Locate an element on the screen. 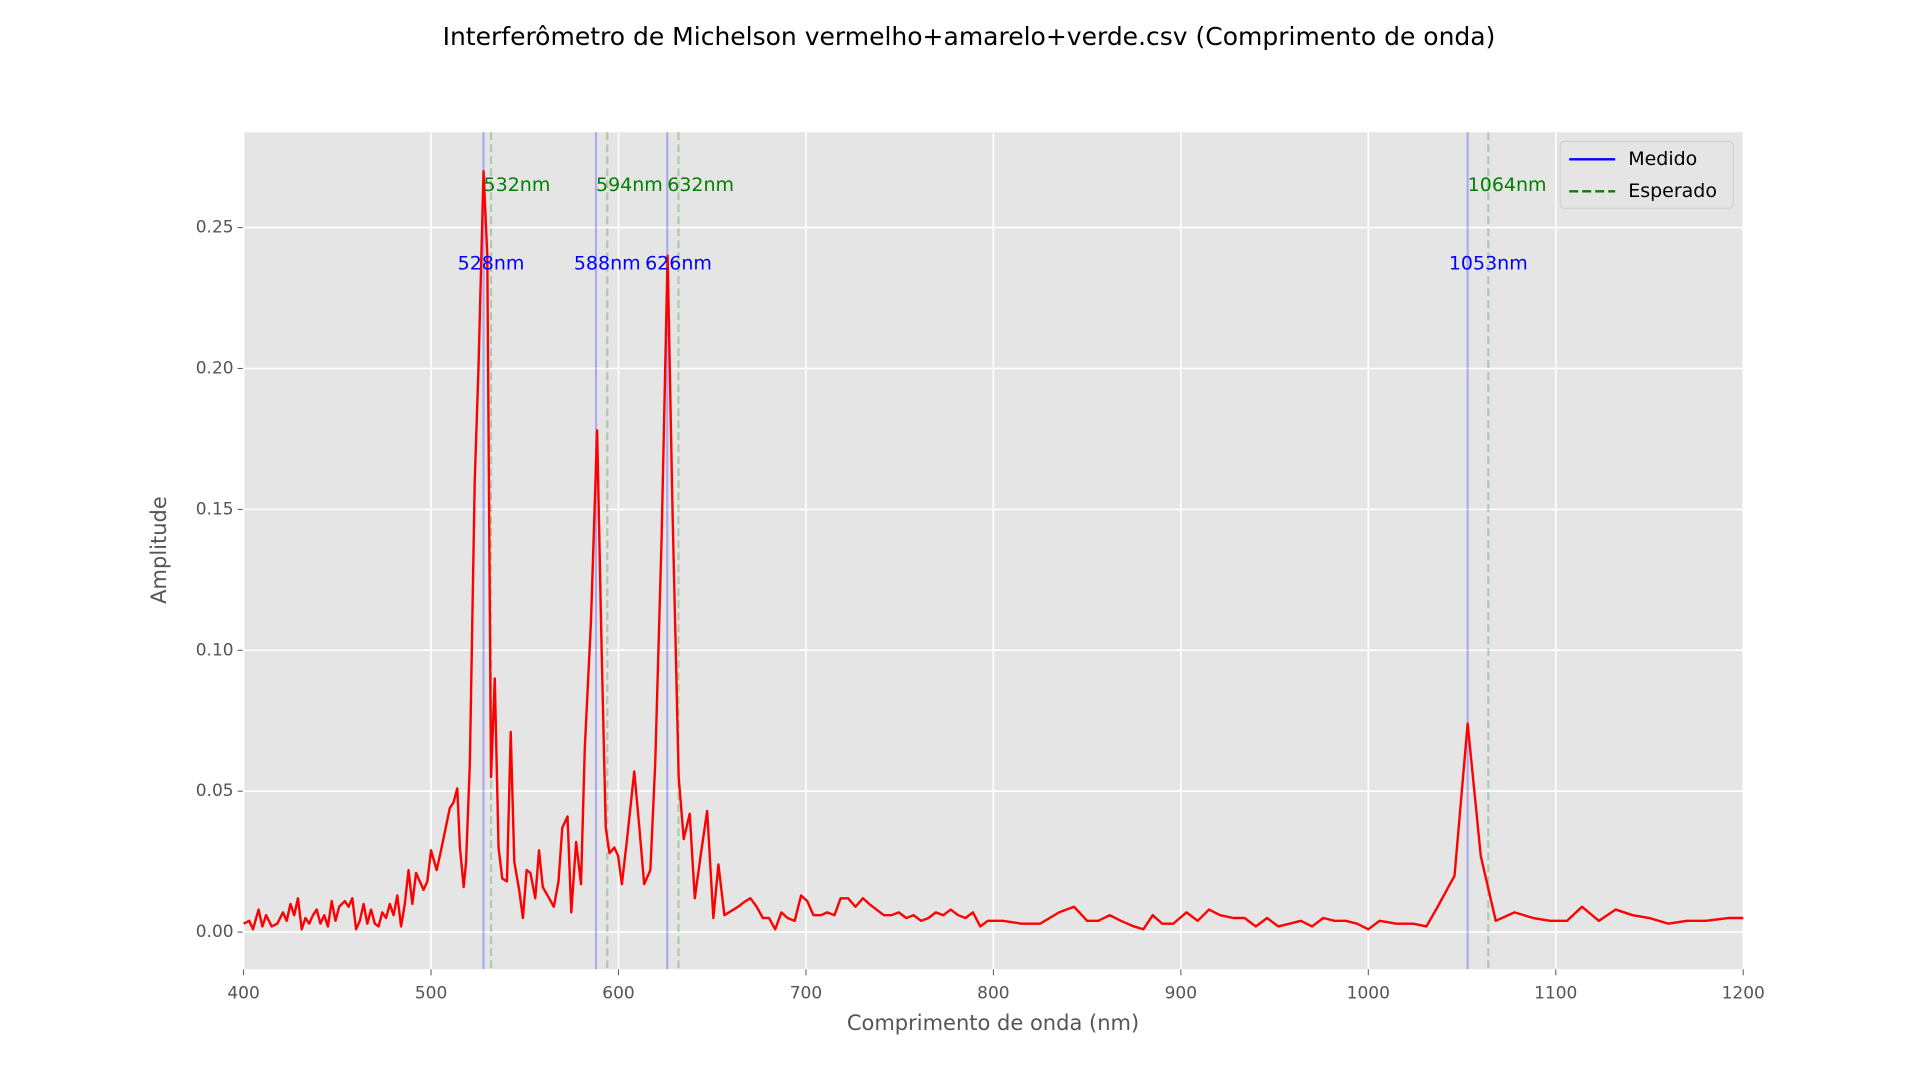 The image size is (1920, 1080). measured-label: 588nm is located at coordinates (607, 264).